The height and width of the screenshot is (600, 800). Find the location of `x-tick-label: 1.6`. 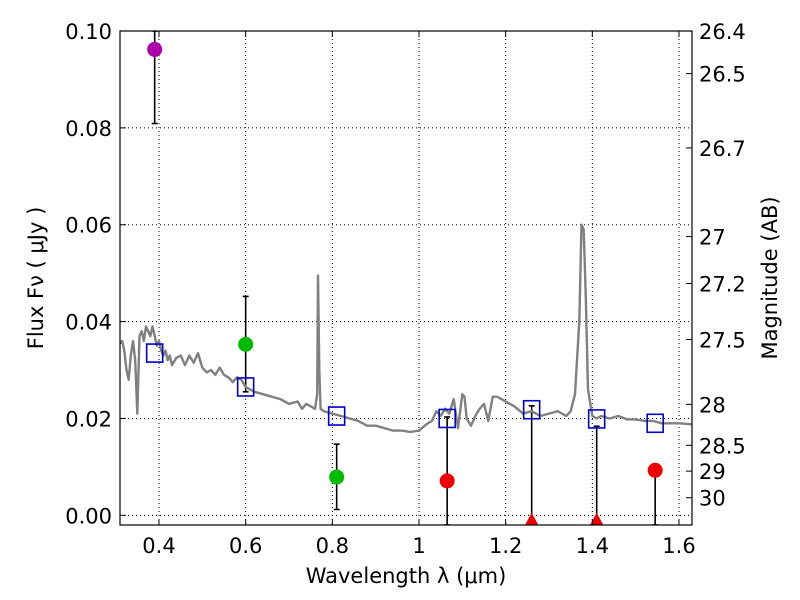

x-tick-label: 1.6 is located at coordinates (678, 546).